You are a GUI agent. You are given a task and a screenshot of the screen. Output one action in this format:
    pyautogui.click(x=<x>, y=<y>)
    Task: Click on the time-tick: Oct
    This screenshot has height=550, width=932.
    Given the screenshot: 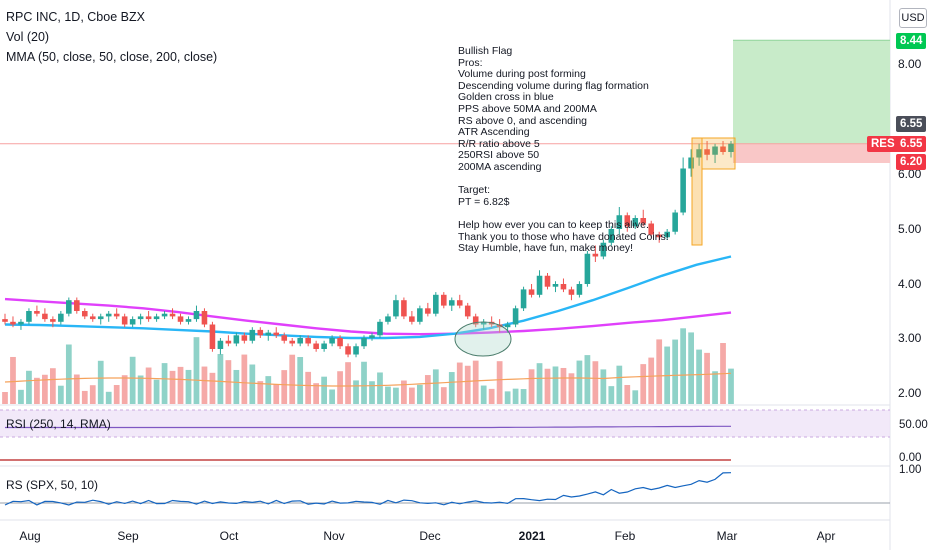 What is the action you would take?
    pyautogui.click(x=229, y=536)
    